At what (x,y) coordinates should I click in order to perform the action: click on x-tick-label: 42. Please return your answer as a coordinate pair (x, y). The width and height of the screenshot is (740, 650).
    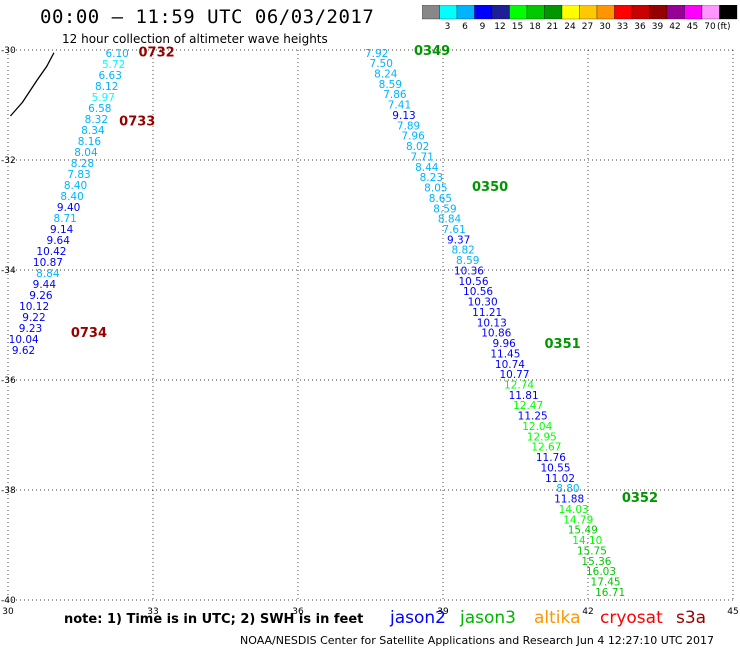
    Looking at the image, I should click on (587, 612).